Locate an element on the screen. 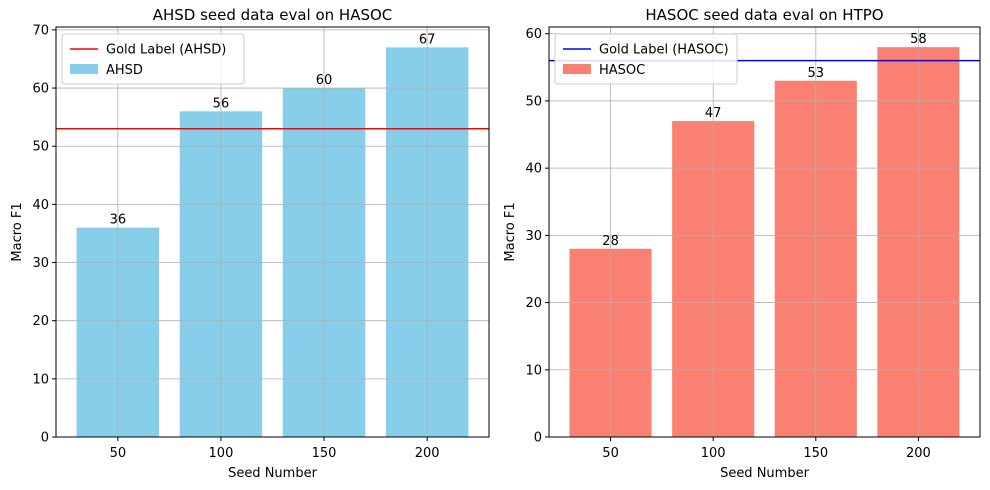  ytick-label-70: 70 is located at coordinates (40, 30).